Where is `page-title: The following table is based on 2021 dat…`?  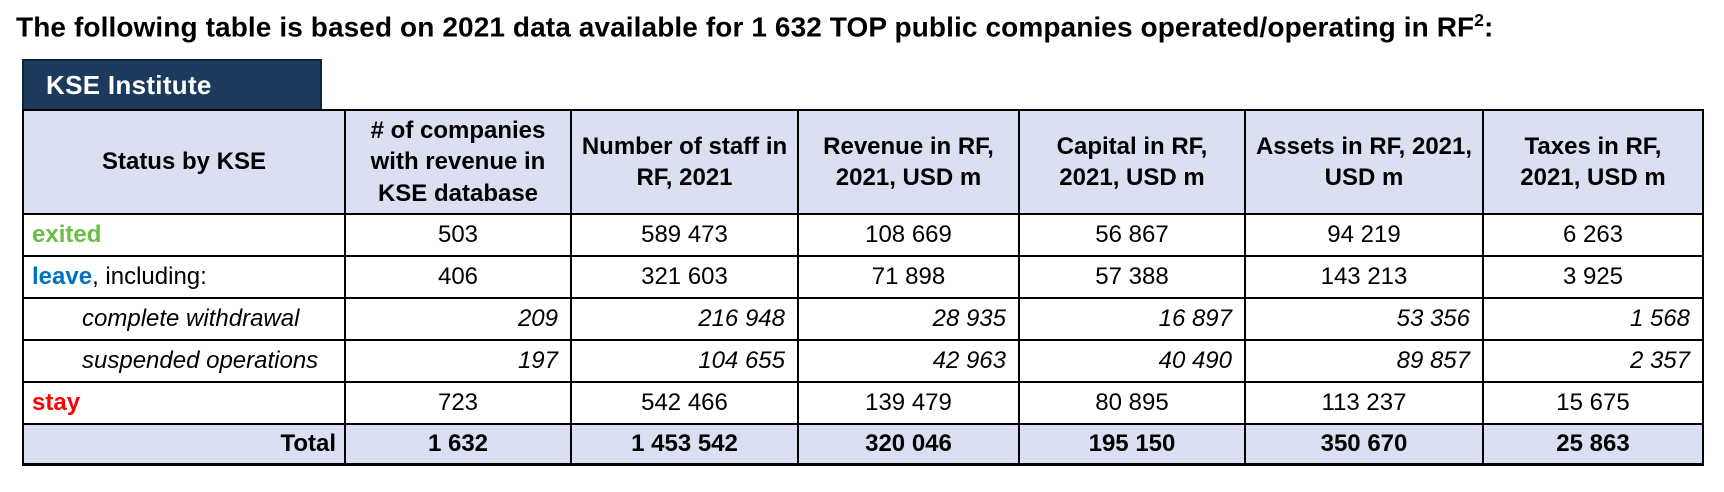 page-title: The following table is based on 2021 dat… is located at coordinates (870, 26).